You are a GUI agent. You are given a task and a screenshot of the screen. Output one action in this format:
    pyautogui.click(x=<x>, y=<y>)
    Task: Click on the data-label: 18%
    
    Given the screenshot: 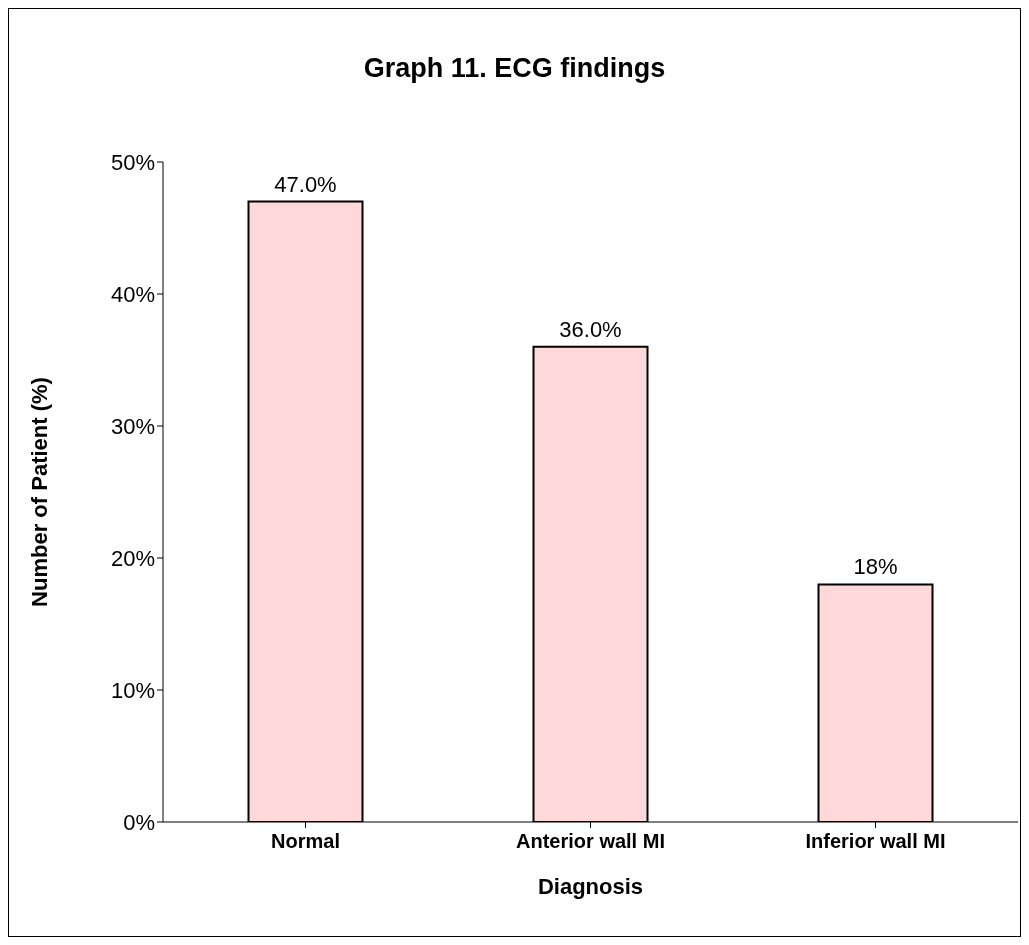 What is the action you would take?
    pyautogui.click(x=875, y=567)
    